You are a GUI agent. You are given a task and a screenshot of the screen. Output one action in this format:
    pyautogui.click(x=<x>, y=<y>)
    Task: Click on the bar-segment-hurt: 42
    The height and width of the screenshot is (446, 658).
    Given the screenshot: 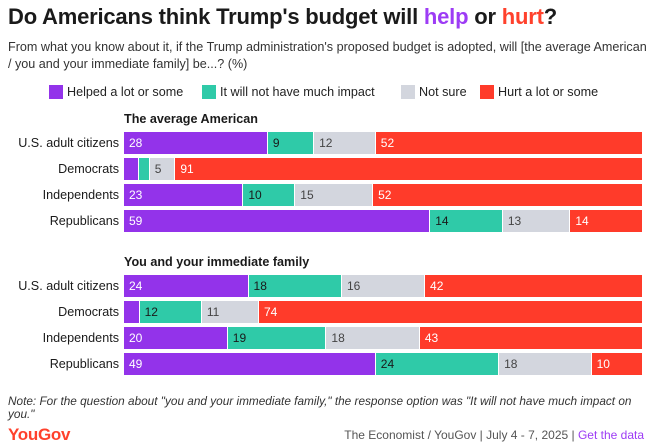 What is the action you would take?
    pyautogui.click(x=533, y=286)
    